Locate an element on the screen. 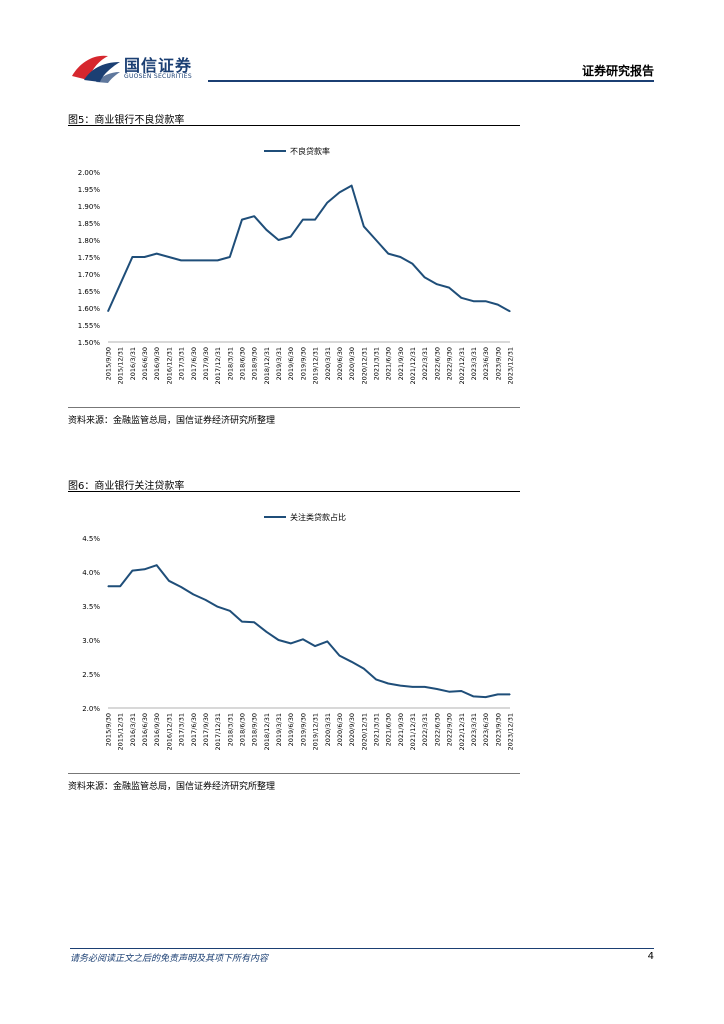 This screenshot has height=1024, width=724. npl-y-tick-label: 1.90% is located at coordinates (89, 207).